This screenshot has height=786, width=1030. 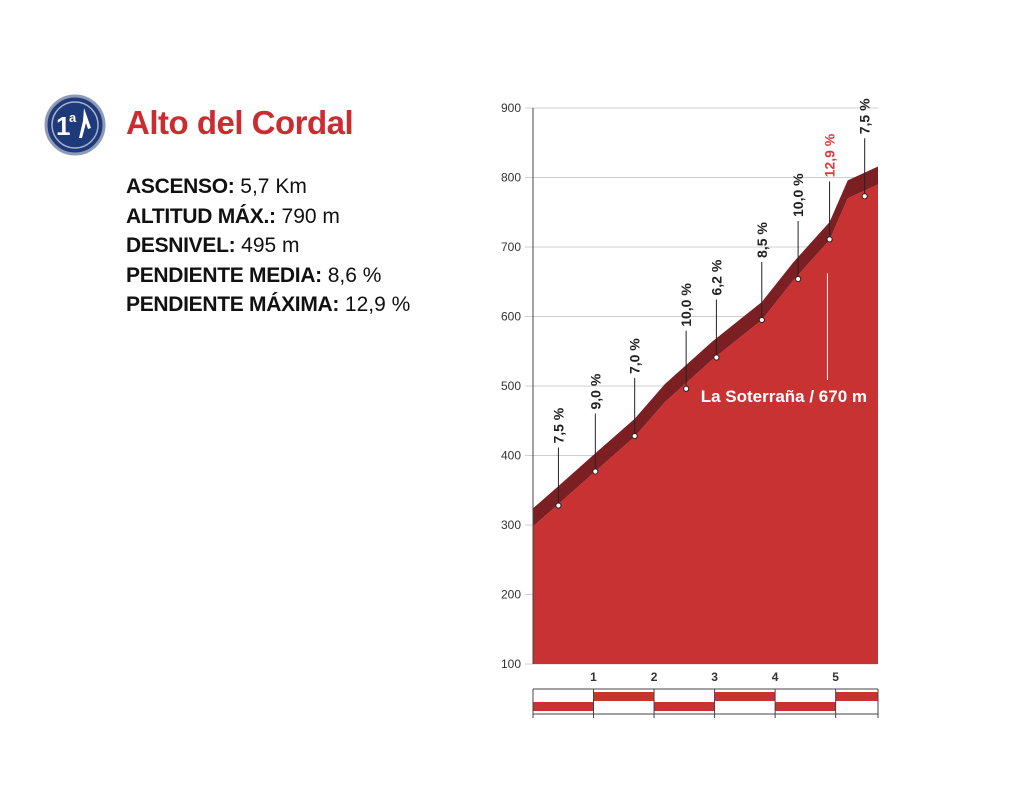 I want to click on stat-value: 790 m, so click(x=307, y=216).